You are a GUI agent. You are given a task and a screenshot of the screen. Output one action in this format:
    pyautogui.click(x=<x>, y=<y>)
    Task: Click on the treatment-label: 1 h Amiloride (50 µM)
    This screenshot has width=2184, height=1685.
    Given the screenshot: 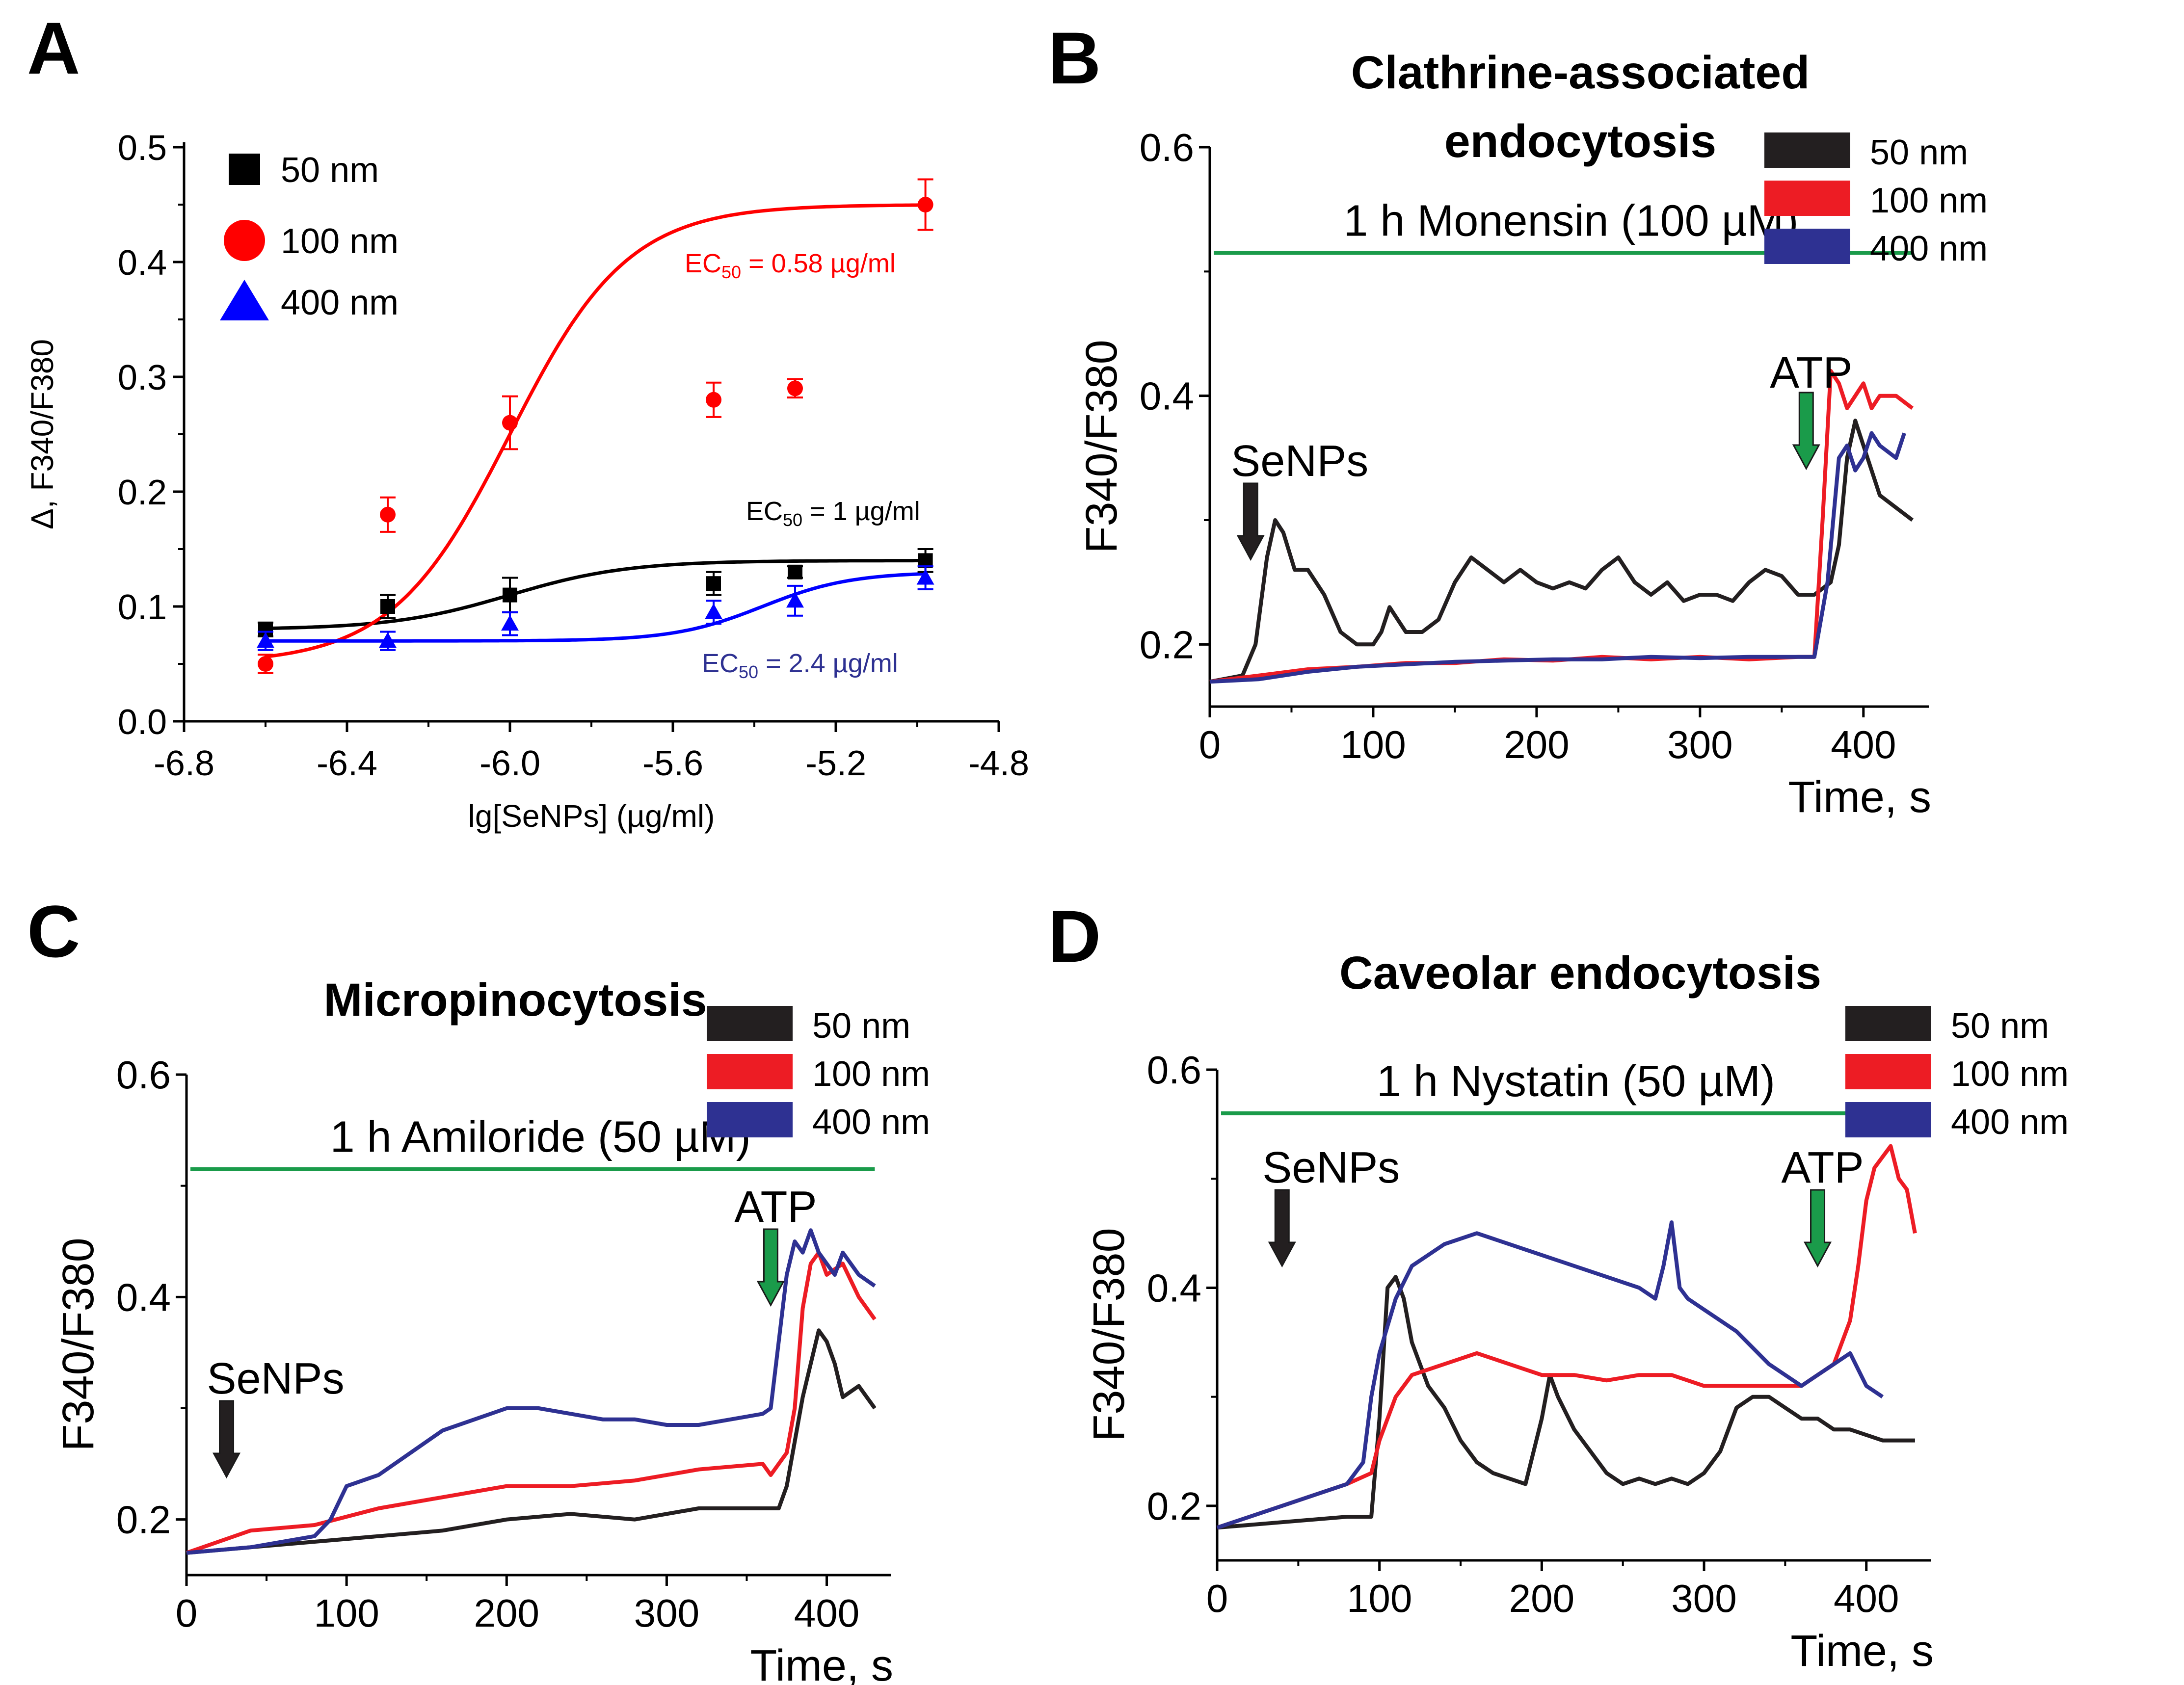 What is the action you would take?
    pyautogui.click(x=540, y=1137)
    